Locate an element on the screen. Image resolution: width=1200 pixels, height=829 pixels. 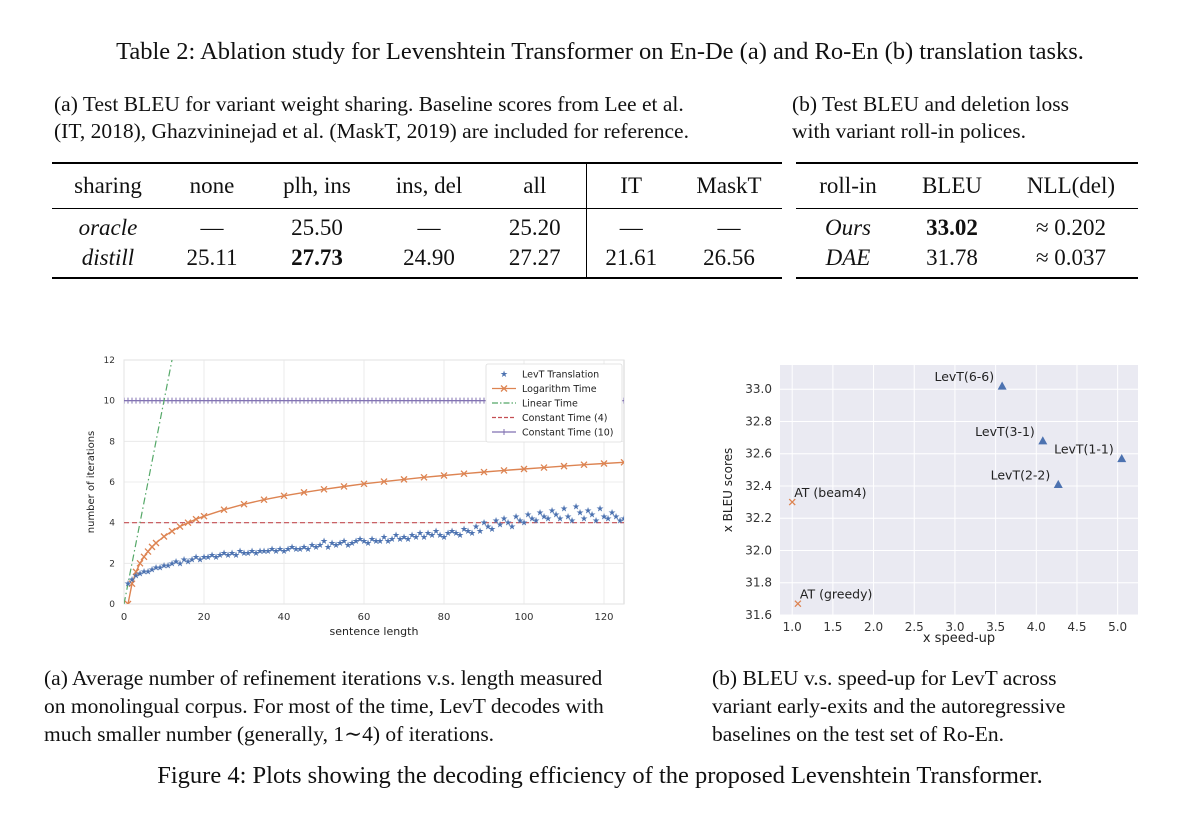
x-tick-label: 3.0 is located at coordinates (954, 627).